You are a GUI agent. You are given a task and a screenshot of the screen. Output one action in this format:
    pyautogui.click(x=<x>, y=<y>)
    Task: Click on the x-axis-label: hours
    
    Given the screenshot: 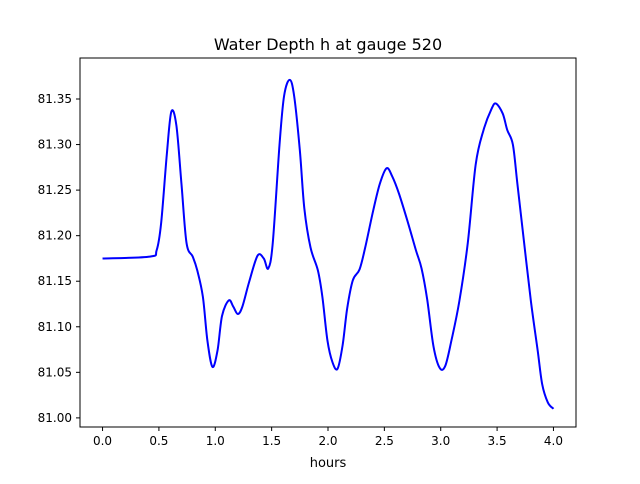 What is the action you would take?
    pyautogui.click(x=328, y=463)
    